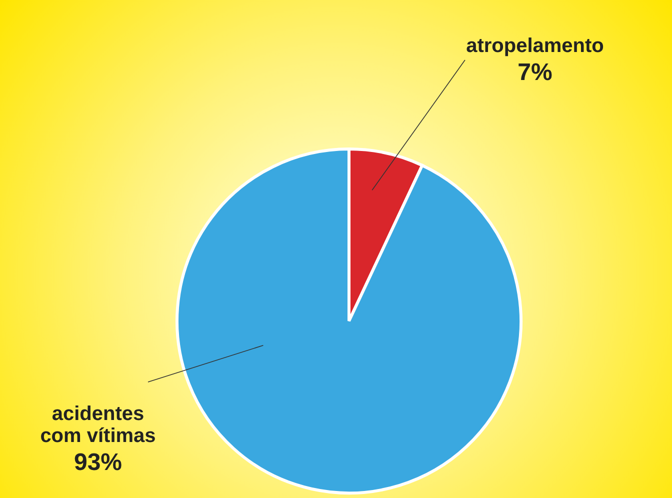 The width and height of the screenshot is (672, 498). I want to click on slice-label: acidentes com vítimas, so click(98, 425).